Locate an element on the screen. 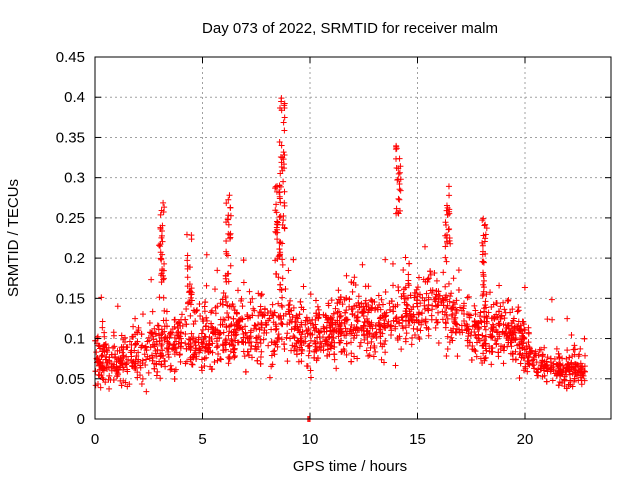 This screenshot has height=480, width=640. y-tick-label: 0.05 is located at coordinates (70, 379).